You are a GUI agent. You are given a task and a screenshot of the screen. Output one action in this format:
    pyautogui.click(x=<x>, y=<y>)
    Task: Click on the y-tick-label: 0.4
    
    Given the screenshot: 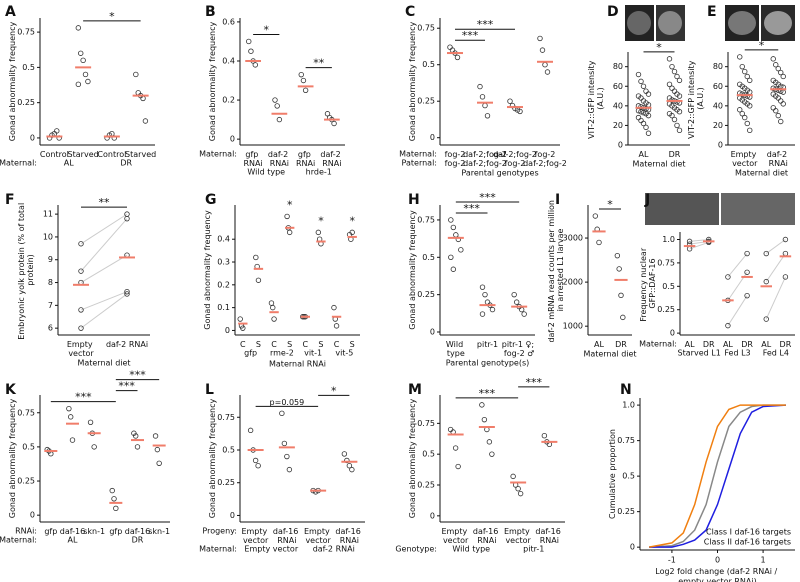 What is the action you would take?
    pyautogui.click(x=228, y=60)
    